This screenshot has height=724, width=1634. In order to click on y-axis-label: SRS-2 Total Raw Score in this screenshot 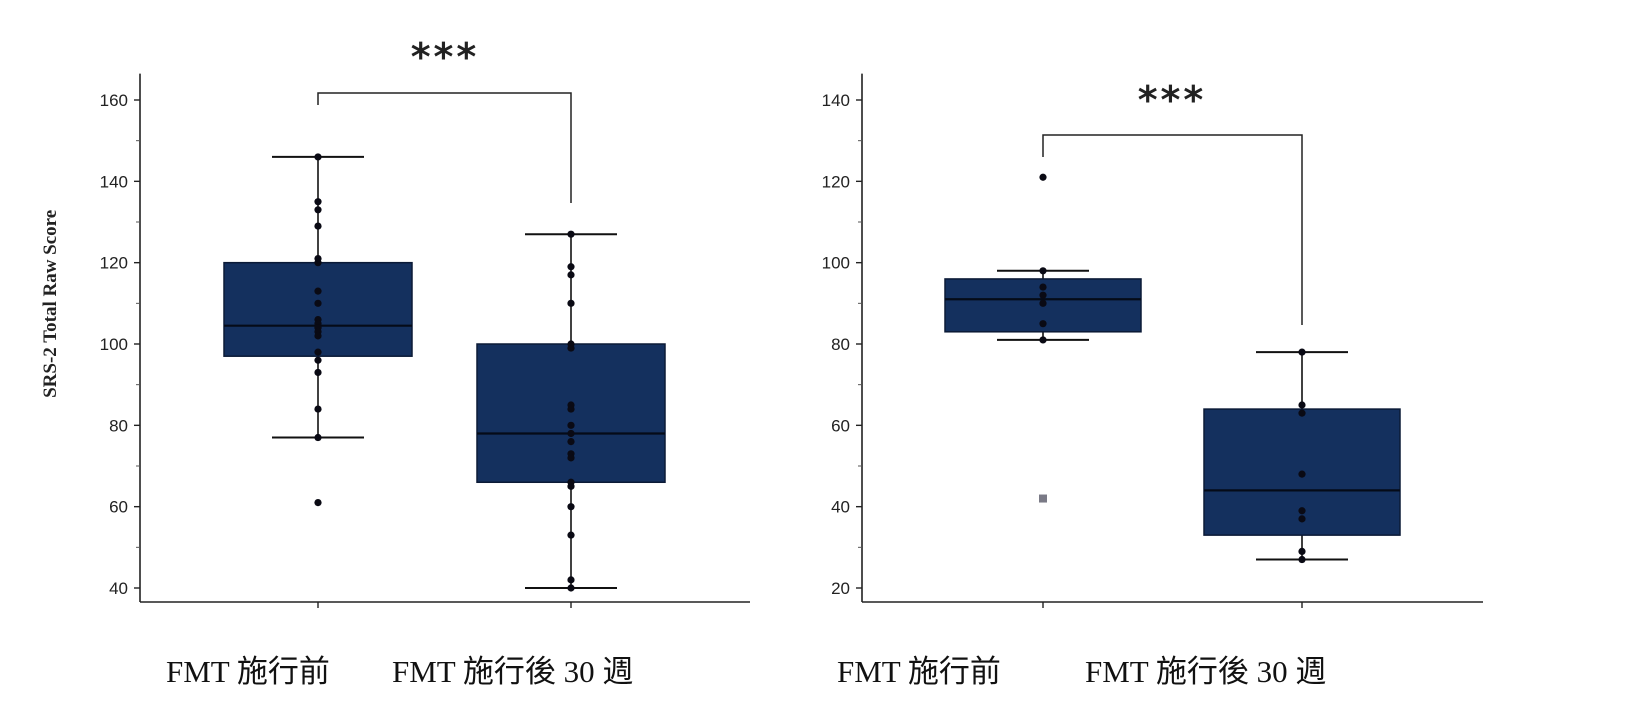, I will do `click(50, 304)`.